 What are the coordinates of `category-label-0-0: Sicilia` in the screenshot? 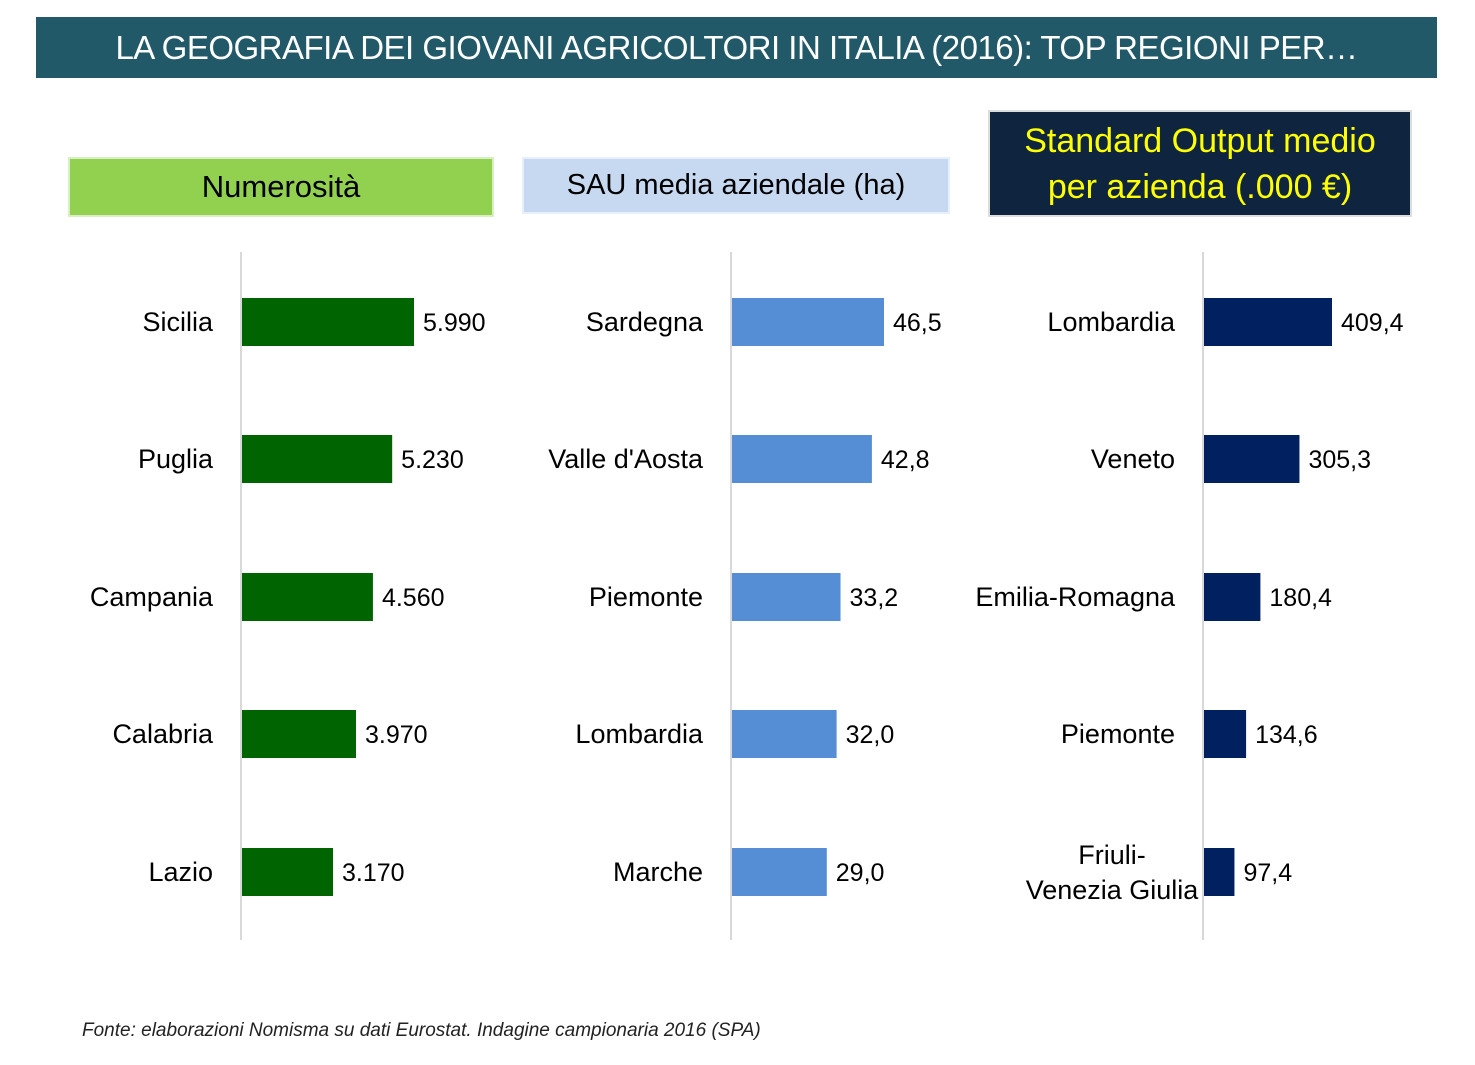 It's located at (178, 322).